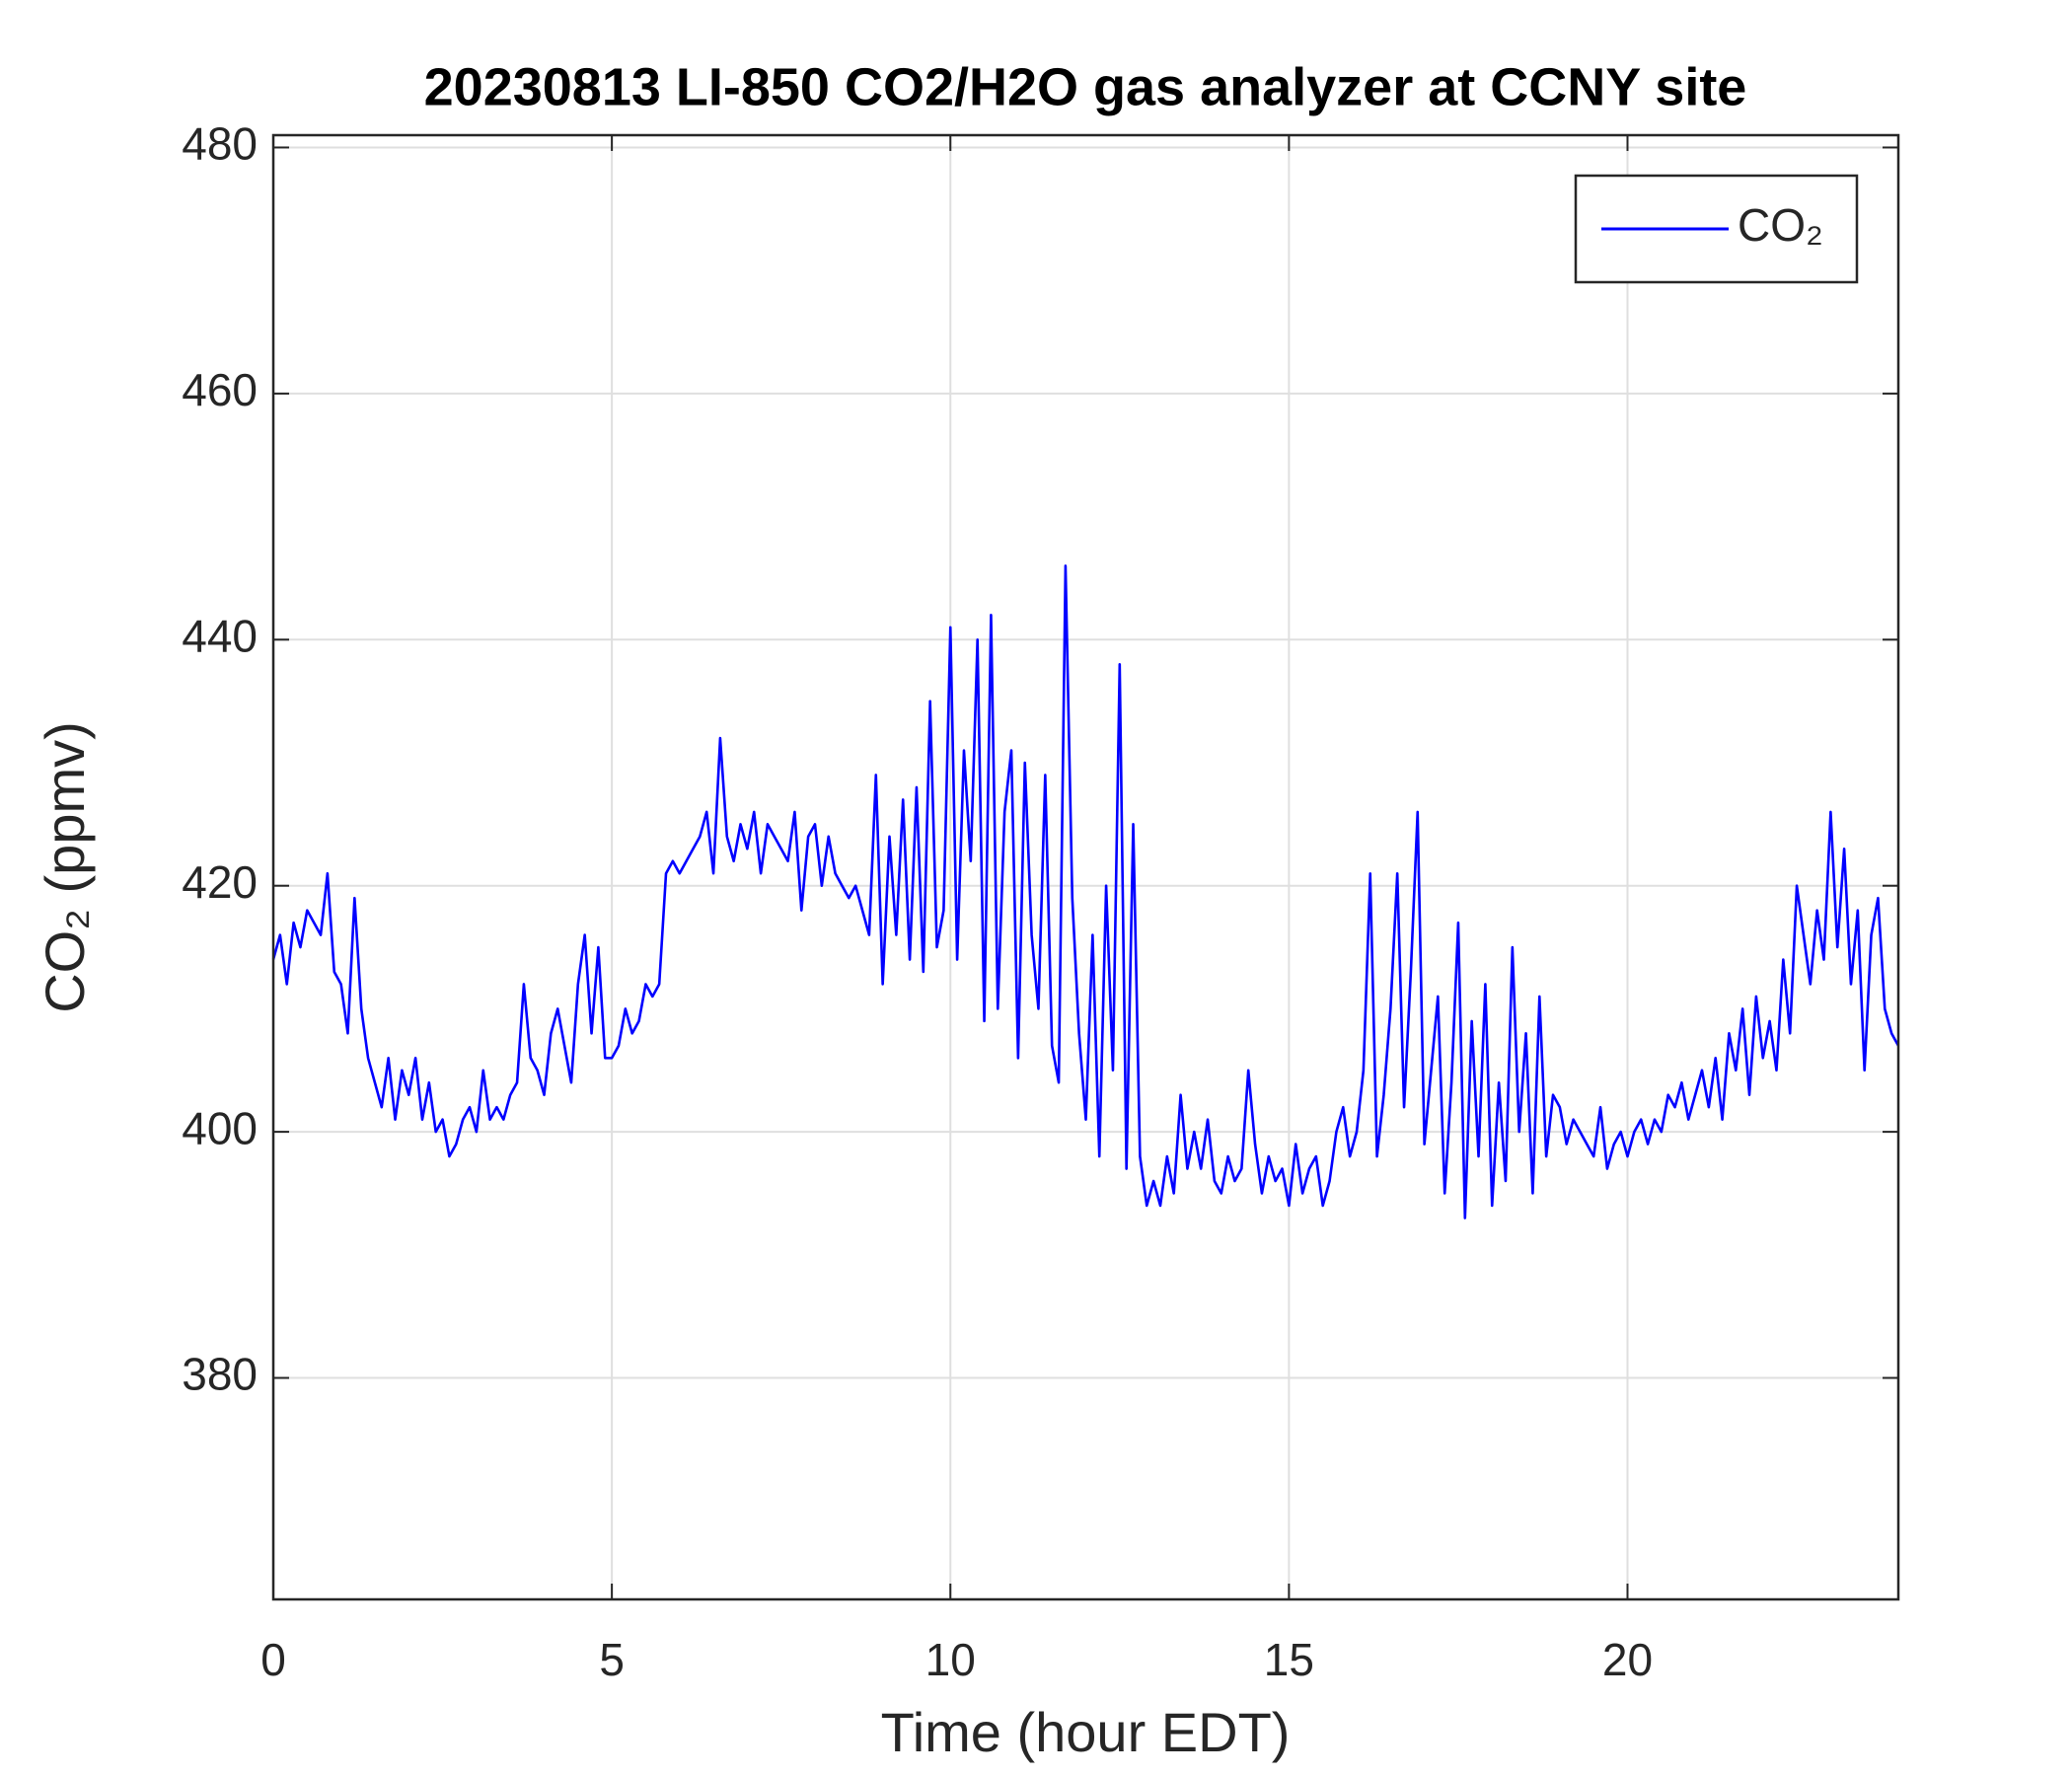 This screenshot has height=1776, width=2072. What do you see at coordinates (220, 636) in the screenshot?
I see `y-tick-label: 440` at bounding box center [220, 636].